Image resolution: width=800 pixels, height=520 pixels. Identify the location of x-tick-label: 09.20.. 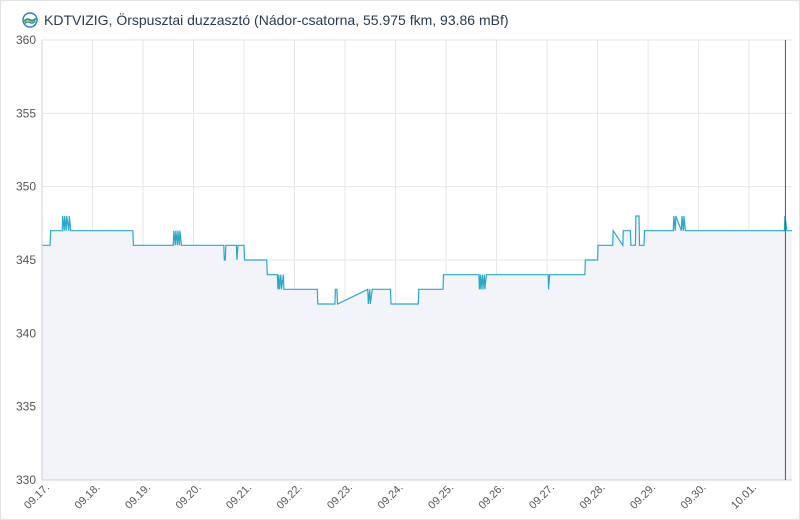
(189, 497).